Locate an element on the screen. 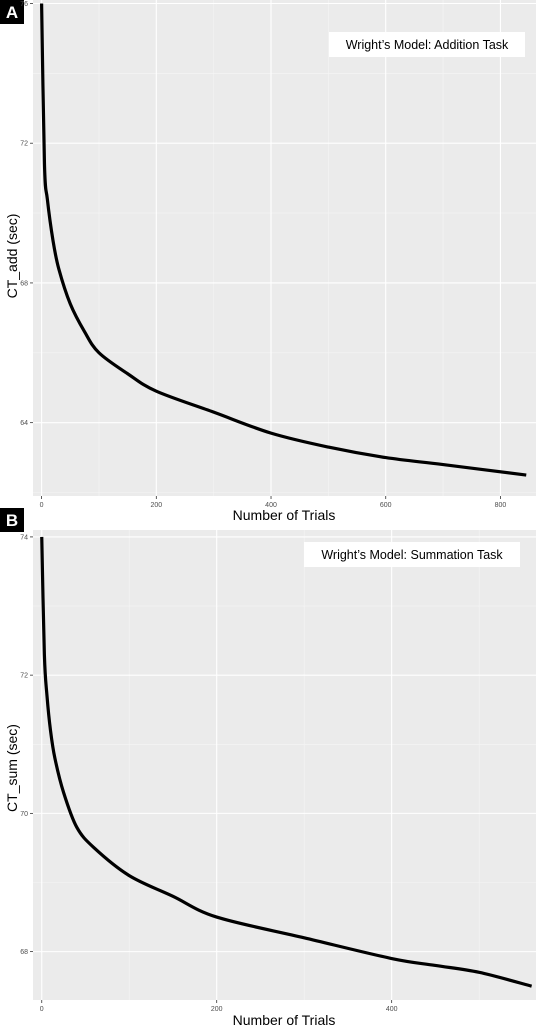 Image resolution: width=536 pixels, height=1028 pixels. panel-b-annotation-box is located at coordinates (412, 554).